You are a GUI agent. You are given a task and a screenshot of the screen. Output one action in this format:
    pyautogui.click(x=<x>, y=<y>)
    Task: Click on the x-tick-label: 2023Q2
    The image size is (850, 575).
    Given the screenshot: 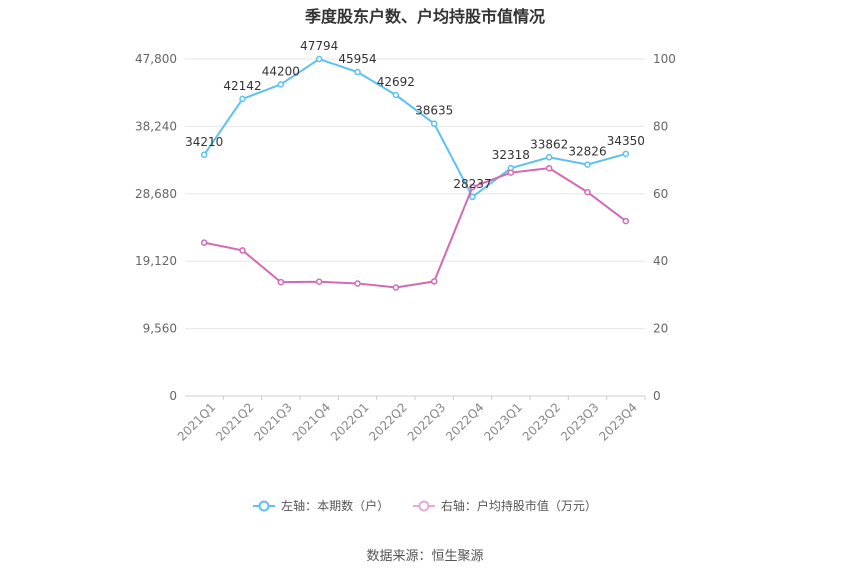 What is the action you would take?
    pyautogui.click(x=542, y=422)
    